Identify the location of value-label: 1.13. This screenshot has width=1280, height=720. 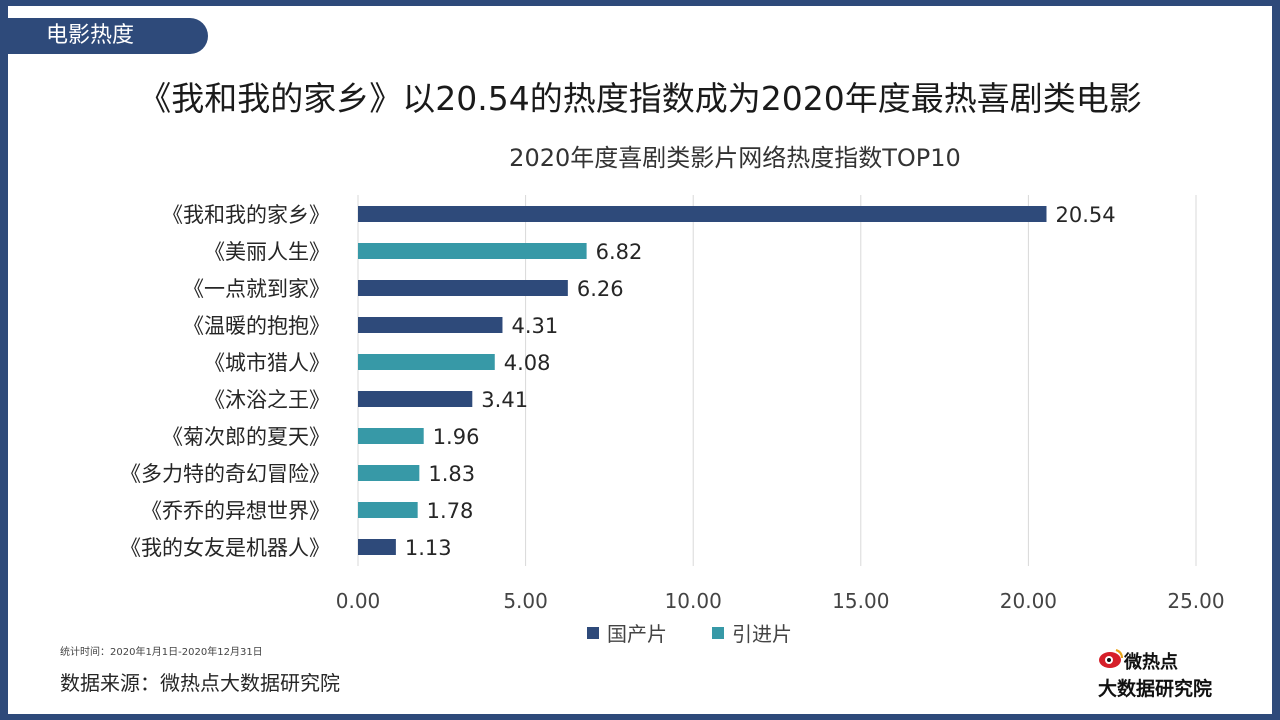
(428, 548).